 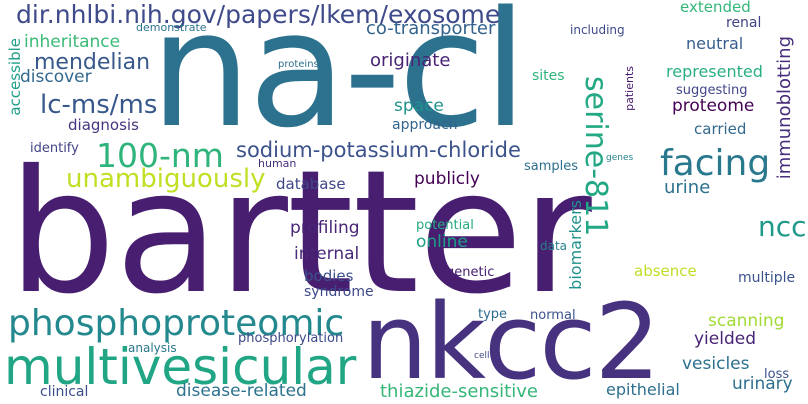 I want to click on word-urinary: urinary, so click(x=762, y=384).